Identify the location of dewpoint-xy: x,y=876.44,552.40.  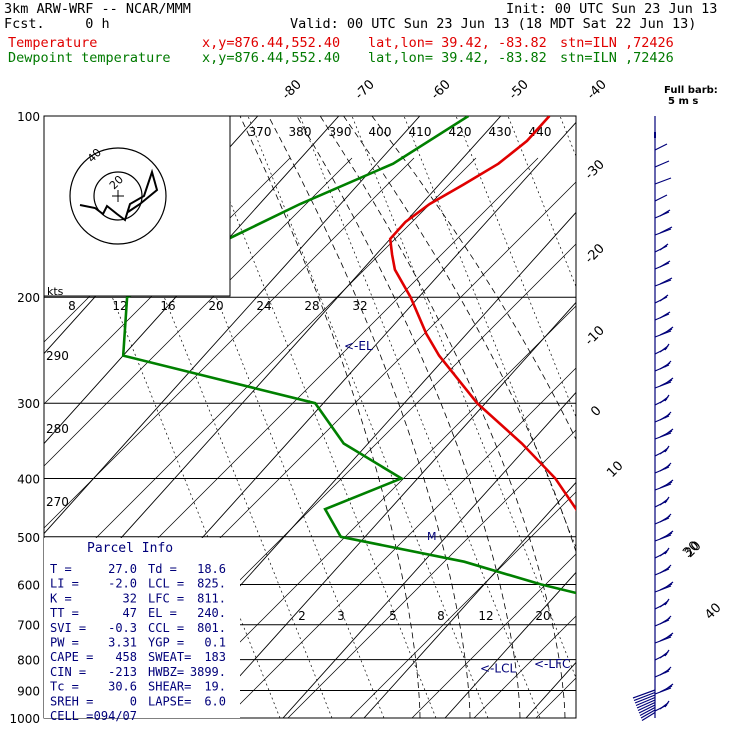
(271, 58).